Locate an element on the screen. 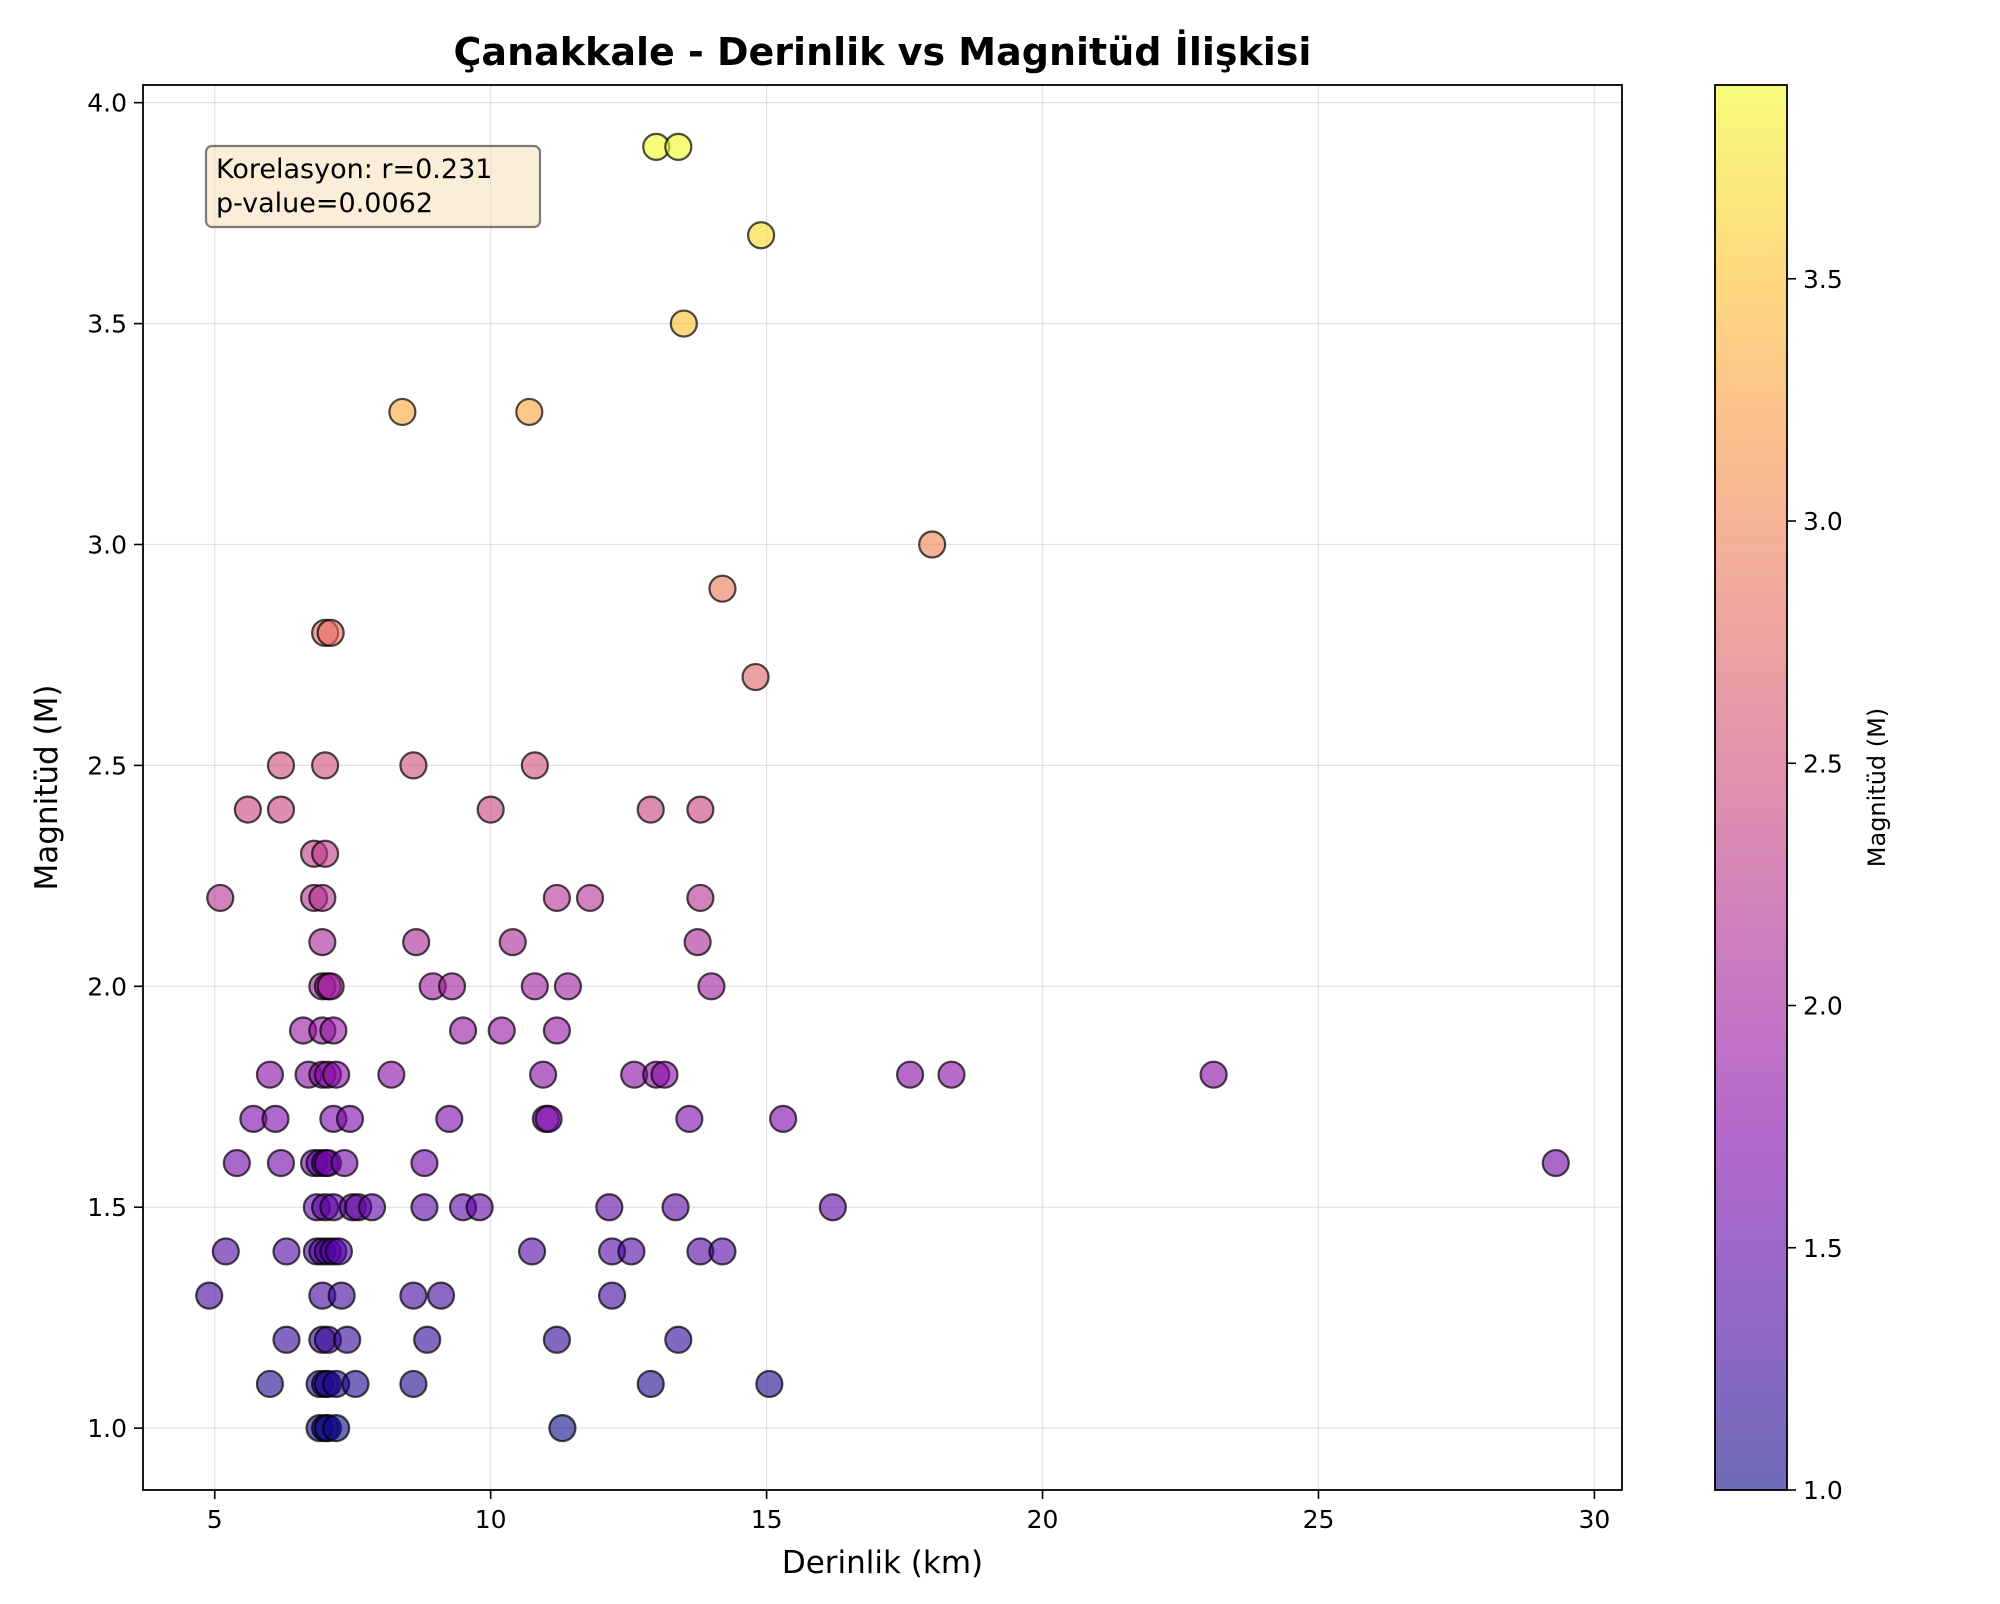  colorbar-tick-label: 1.5 is located at coordinates (1823, 1248).